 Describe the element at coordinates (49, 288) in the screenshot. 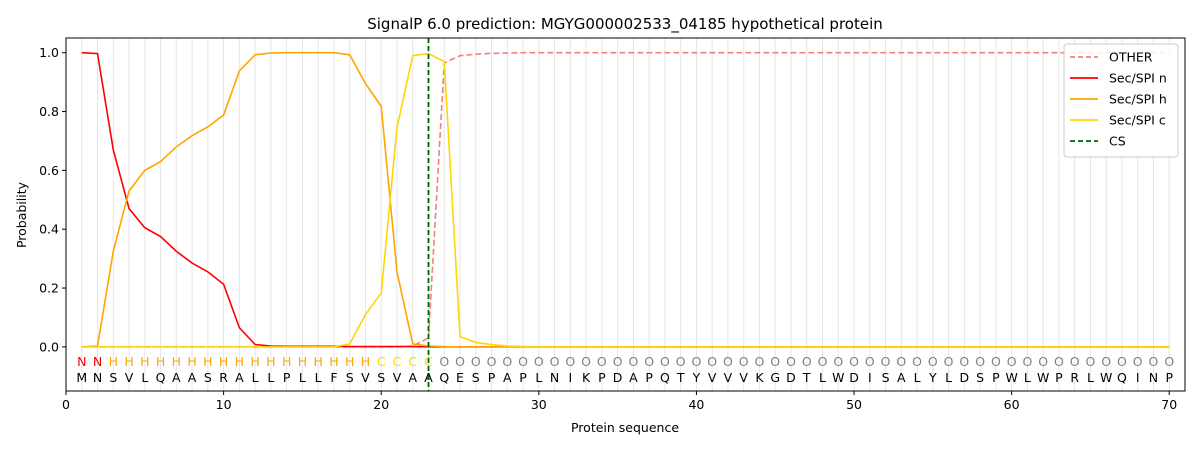

I see `y-tick-label: 0.2` at that location.